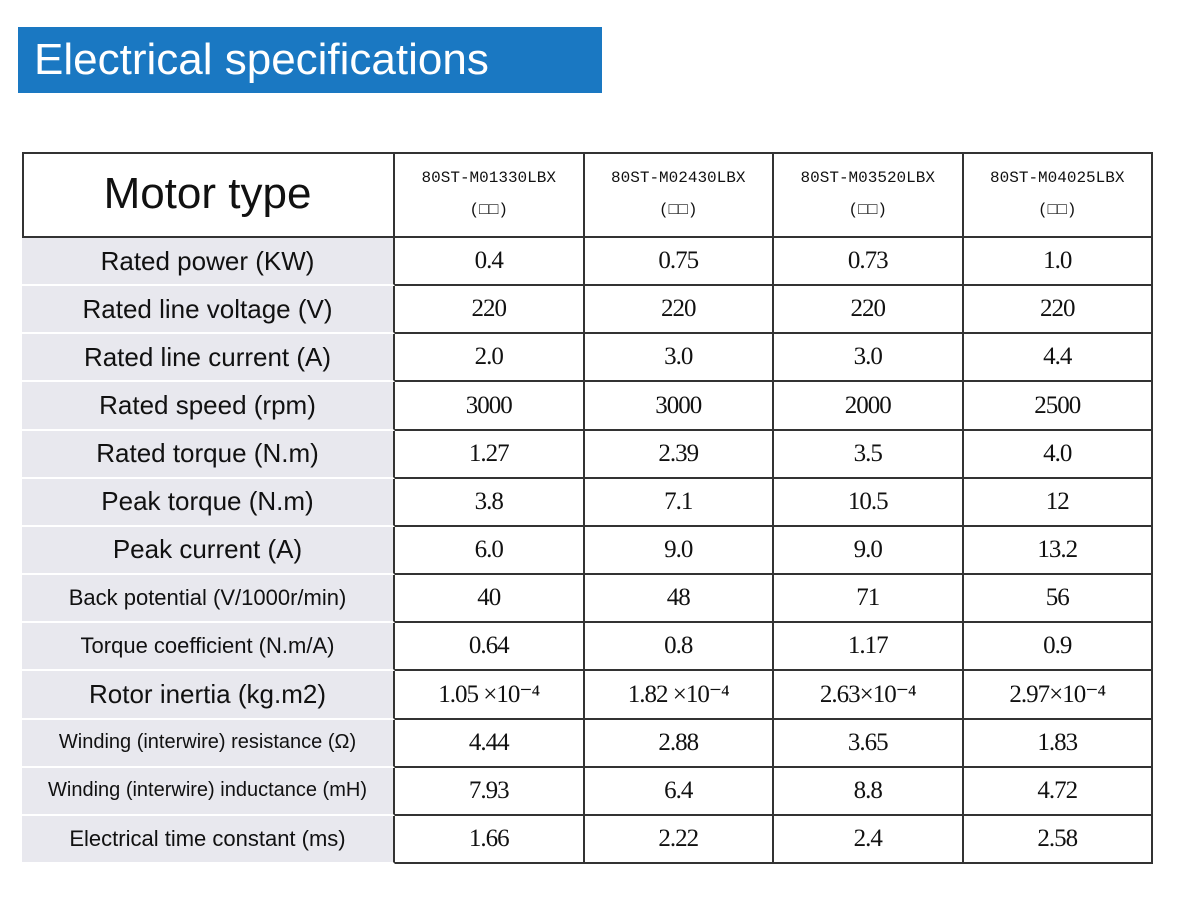 The width and height of the screenshot is (1200, 909). I want to click on row-label: Rated power (KW), so click(208, 262).